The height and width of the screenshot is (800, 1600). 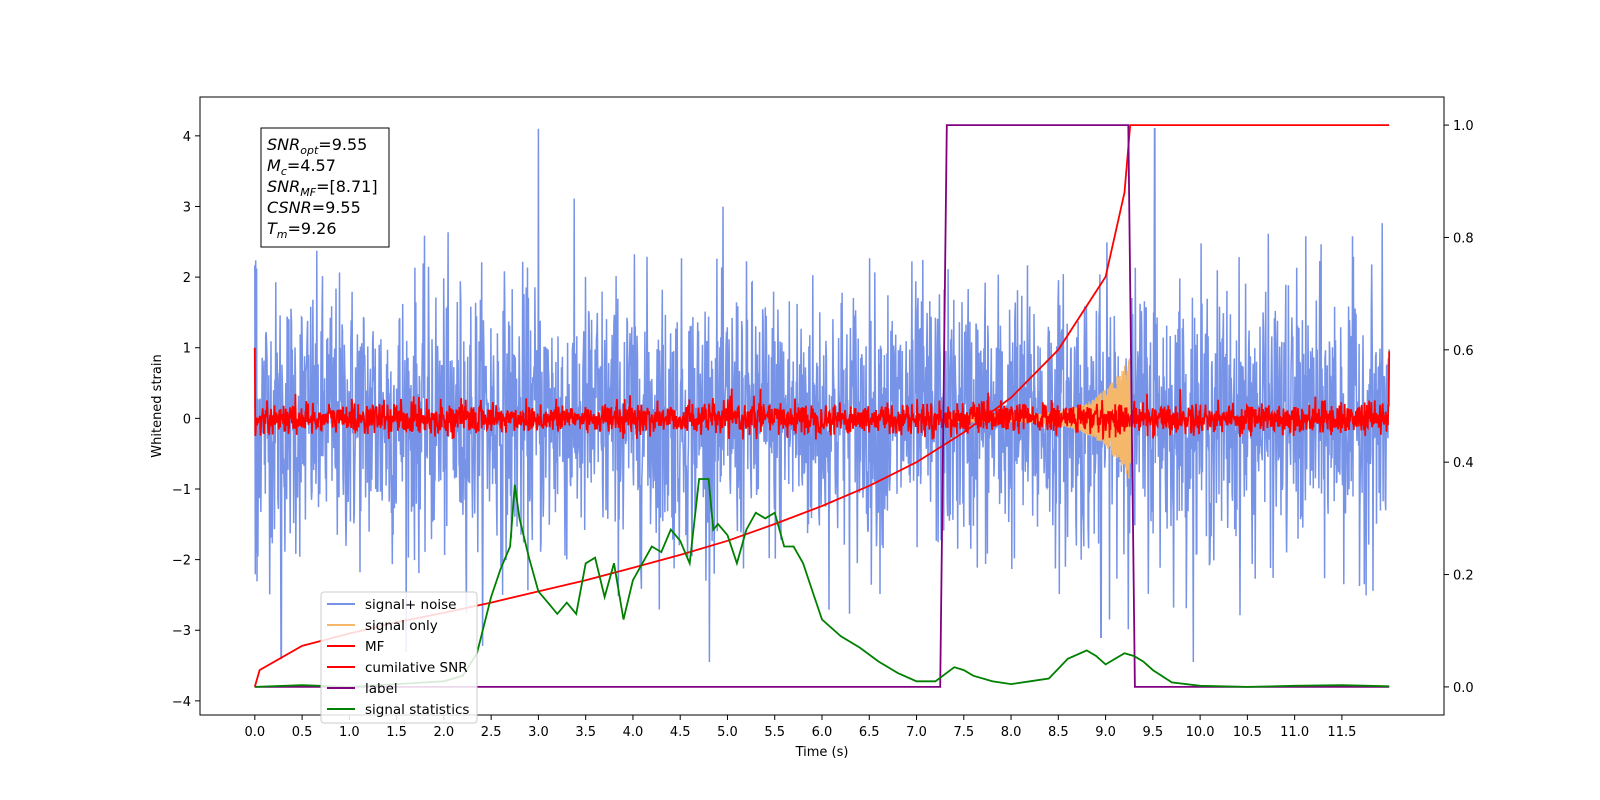 I want to click on x-tick-label: 7.5, so click(x=963, y=732).